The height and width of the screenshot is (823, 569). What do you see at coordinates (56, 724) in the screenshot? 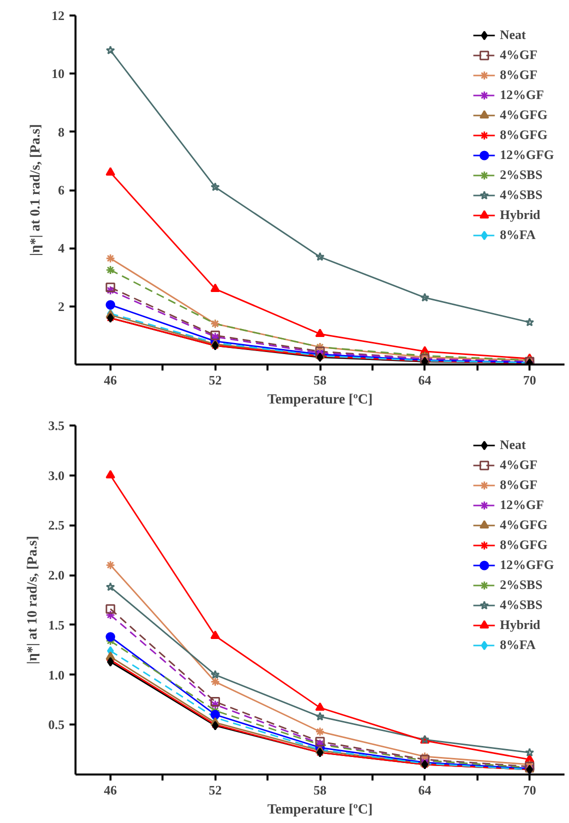
I see `y-tick-label: 0.5` at bounding box center [56, 724].